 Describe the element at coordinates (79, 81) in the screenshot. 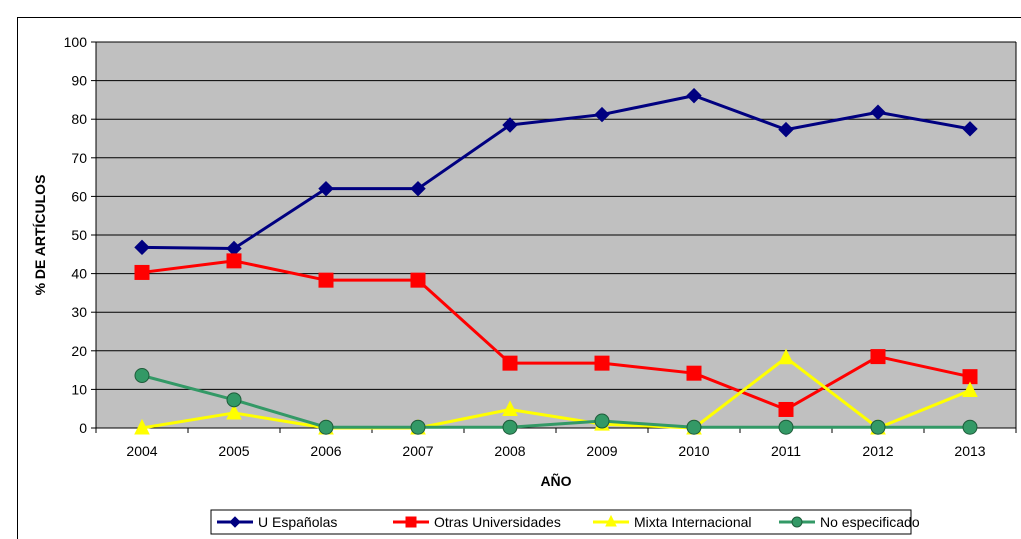

I see `y-tick-label: 90` at that location.